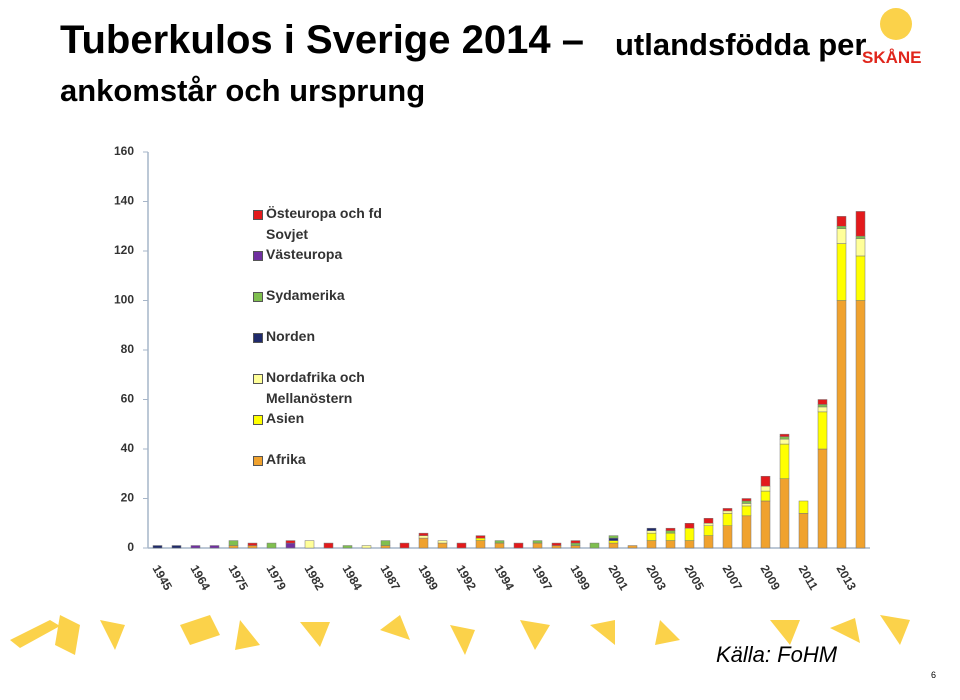 The width and height of the screenshot is (960, 700). Describe the element at coordinates (162, 578) in the screenshot. I see `x-tick-label: 1945` at that location.